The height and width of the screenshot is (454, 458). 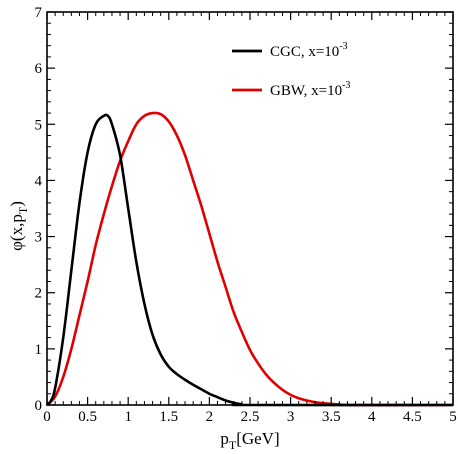 I want to click on legend-label-gbw: GBW, x=10-3, so click(x=310, y=89).